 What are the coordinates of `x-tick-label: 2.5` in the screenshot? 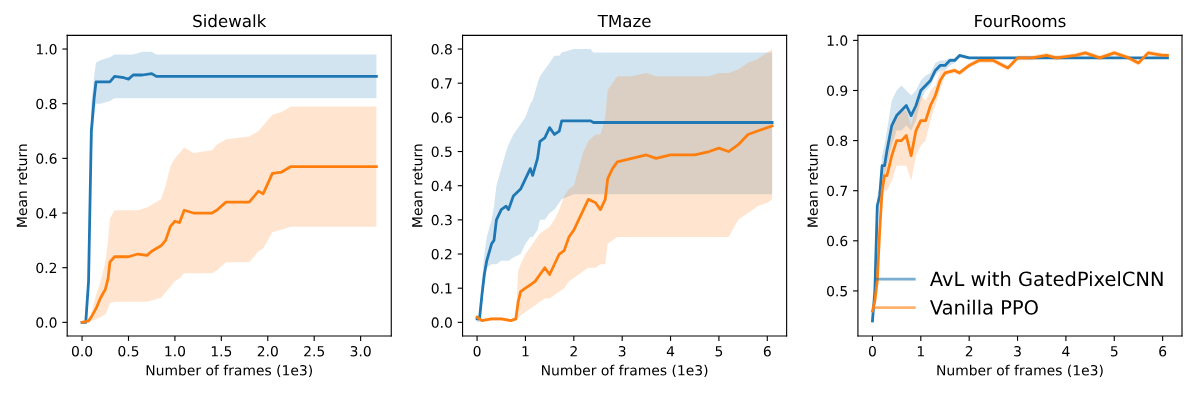 It's located at (314, 351).